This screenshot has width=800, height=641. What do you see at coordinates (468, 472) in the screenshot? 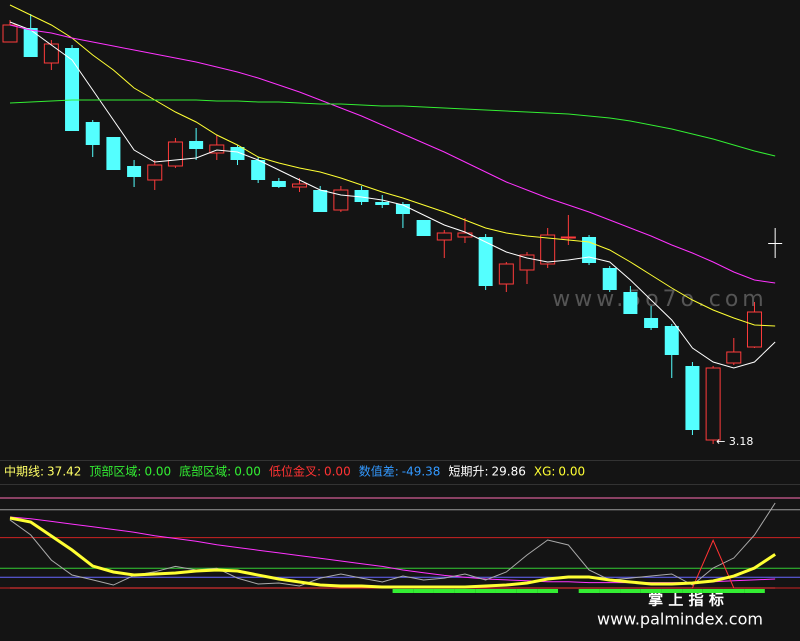
I see `legend-name: 短期升:` at bounding box center [468, 472].